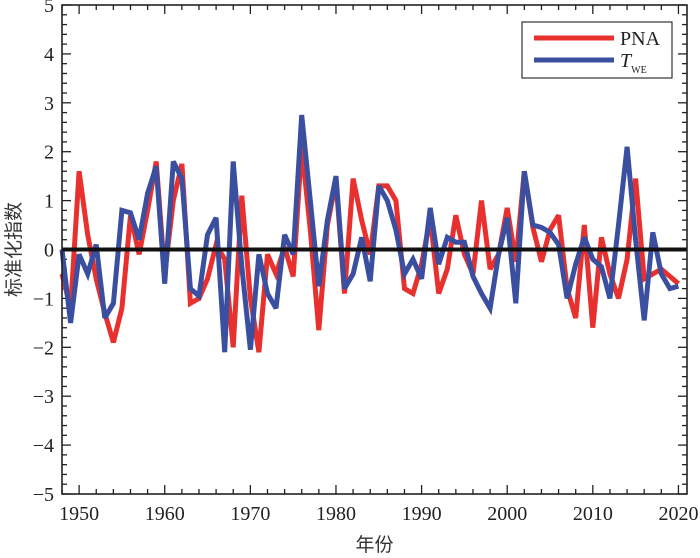  I want to click on x-axis-label: 年份, so click(374, 545).